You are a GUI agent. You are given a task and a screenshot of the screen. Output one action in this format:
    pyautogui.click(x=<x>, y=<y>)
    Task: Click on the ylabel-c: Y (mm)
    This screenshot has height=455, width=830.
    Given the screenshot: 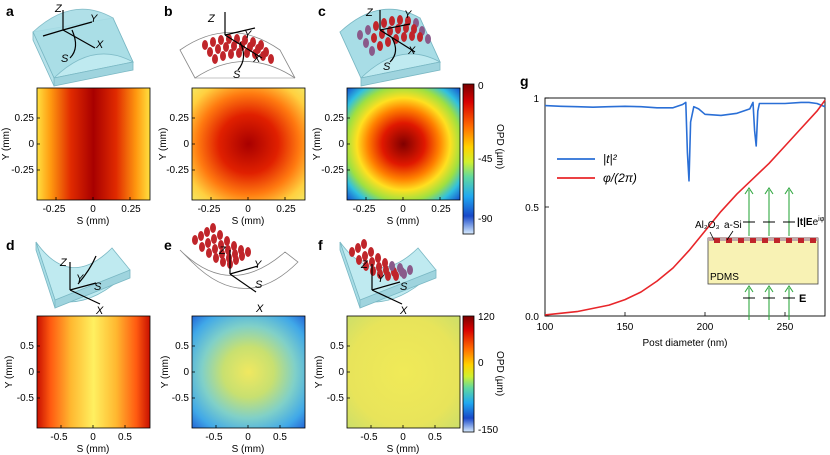 What is the action you would take?
    pyautogui.click(x=317, y=144)
    